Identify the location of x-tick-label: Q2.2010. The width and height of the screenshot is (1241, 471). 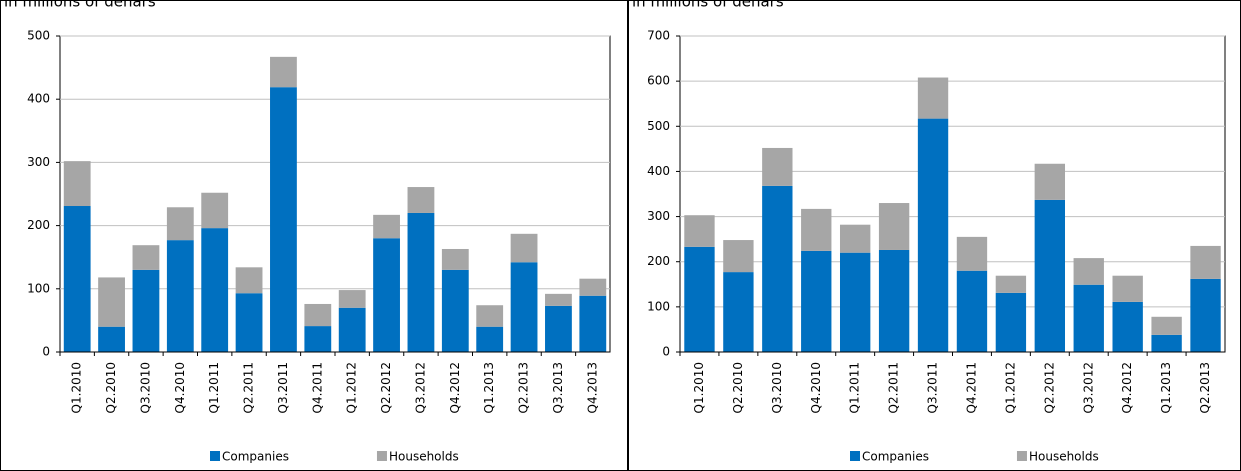
(738, 387).